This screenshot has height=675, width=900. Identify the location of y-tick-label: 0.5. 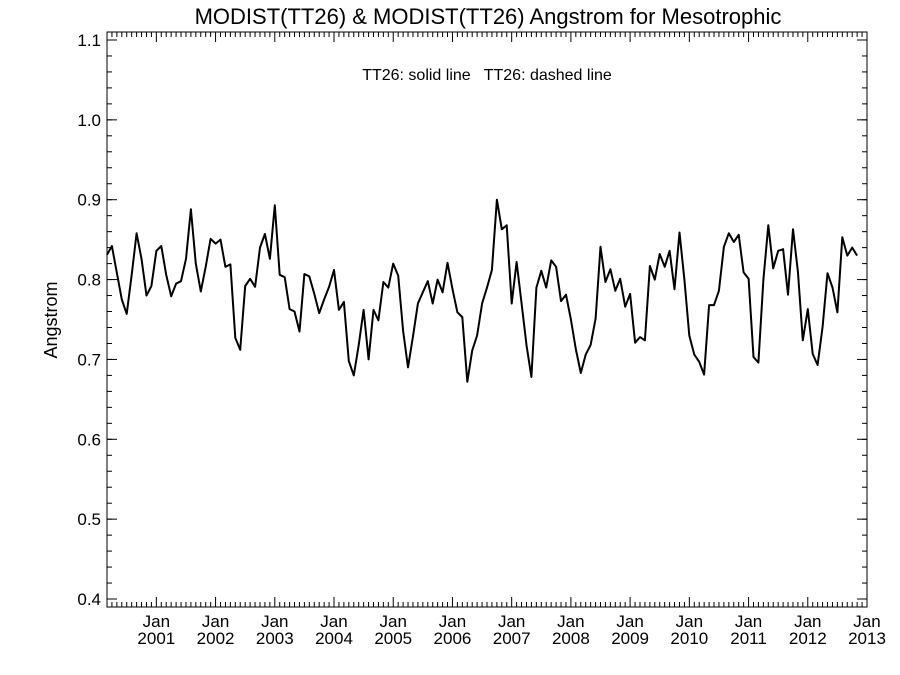
(89, 519).